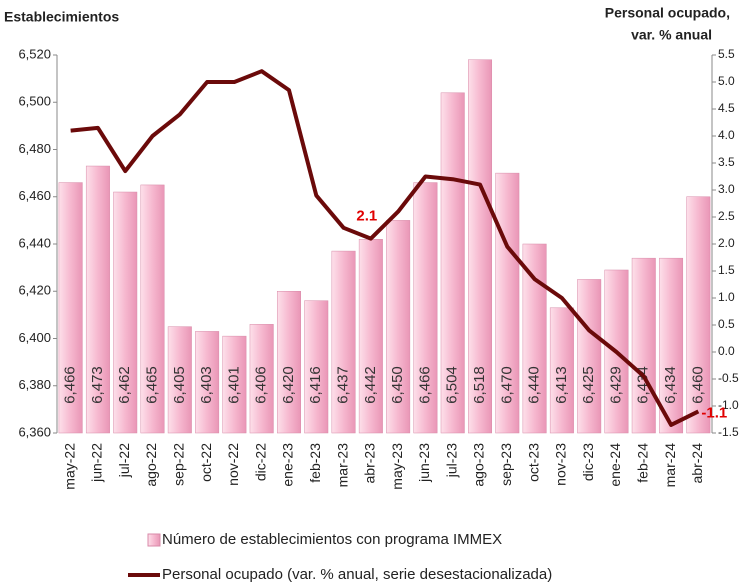 The width and height of the screenshot is (754, 583). Describe the element at coordinates (588, 462) in the screenshot. I see `x-tick-label: dic-23` at that location.